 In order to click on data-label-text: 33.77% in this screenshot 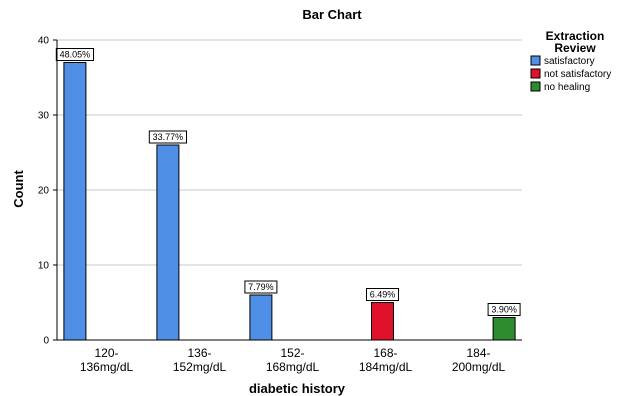, I will do `click(168, 137)`.